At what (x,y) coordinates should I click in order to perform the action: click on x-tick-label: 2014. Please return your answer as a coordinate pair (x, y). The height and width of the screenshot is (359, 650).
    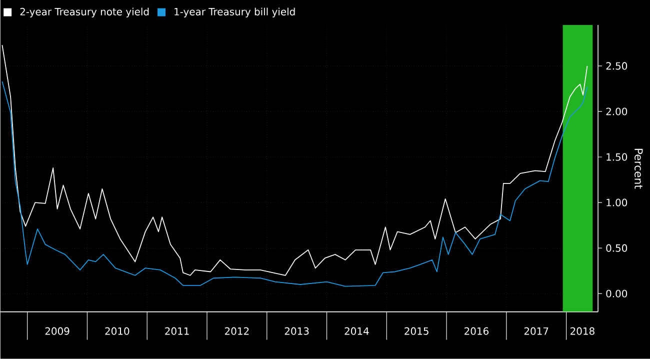
    Looking at the image, I should click on (356, 331).